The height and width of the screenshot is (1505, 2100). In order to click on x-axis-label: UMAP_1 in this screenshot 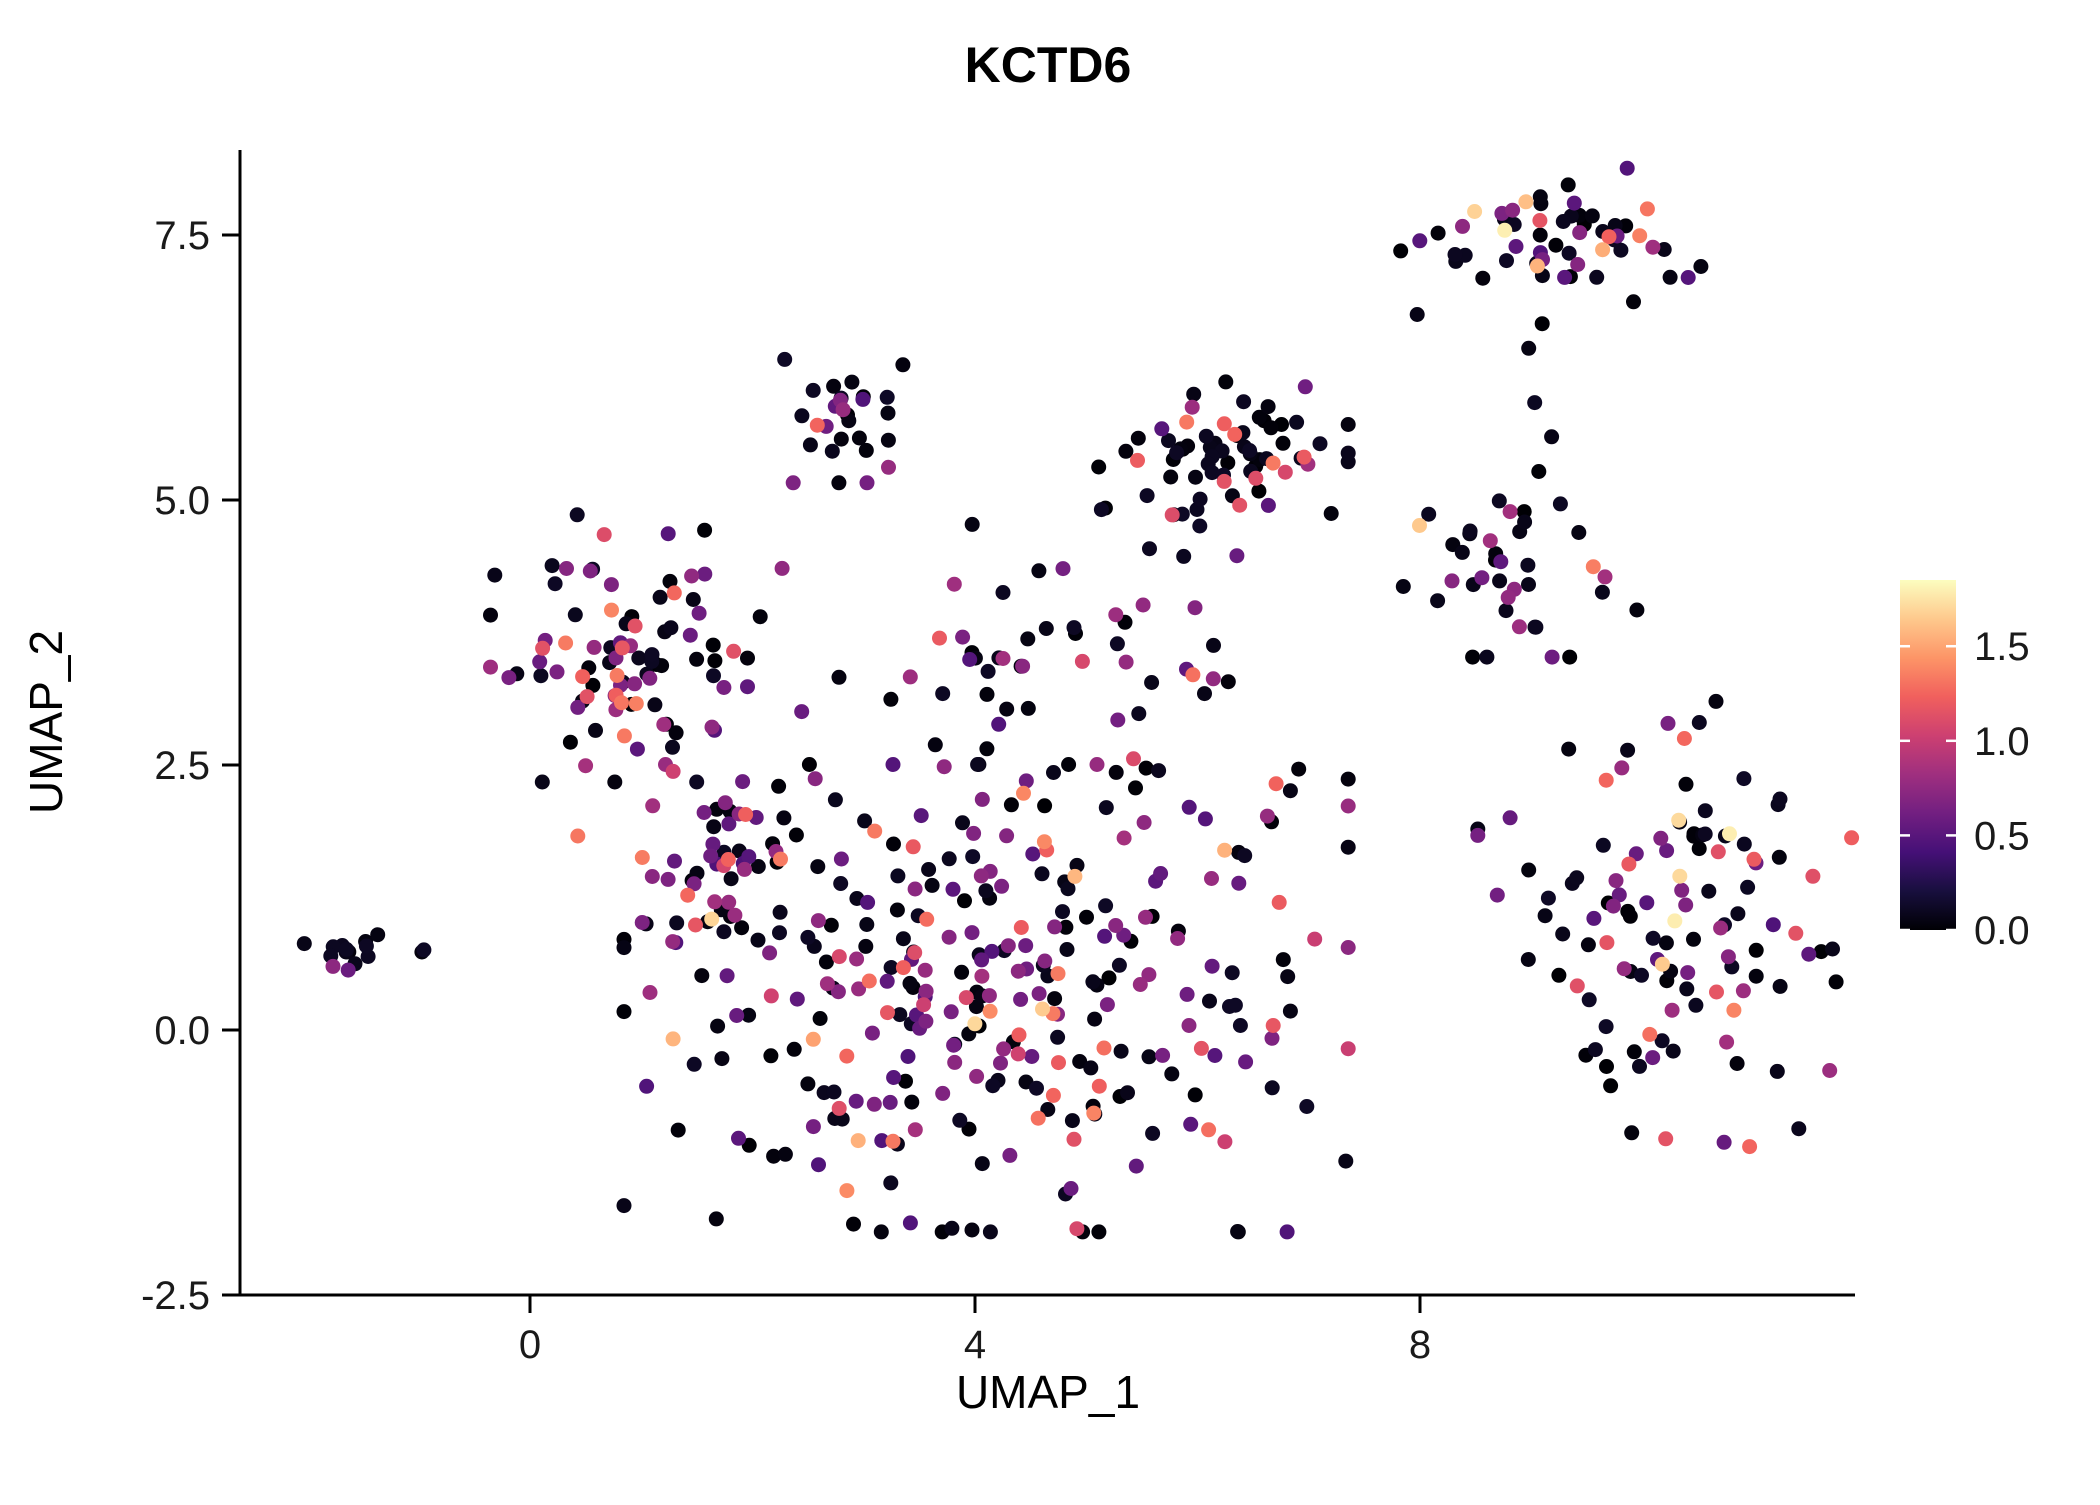, I will do `click(1048, 1392)`.